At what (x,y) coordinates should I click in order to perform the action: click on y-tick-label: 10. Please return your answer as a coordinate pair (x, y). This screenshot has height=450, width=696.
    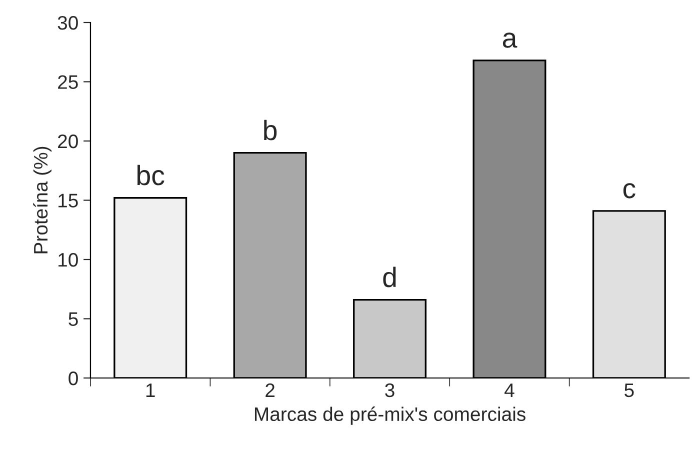
    Looking at the image, I should click on (68, 259).